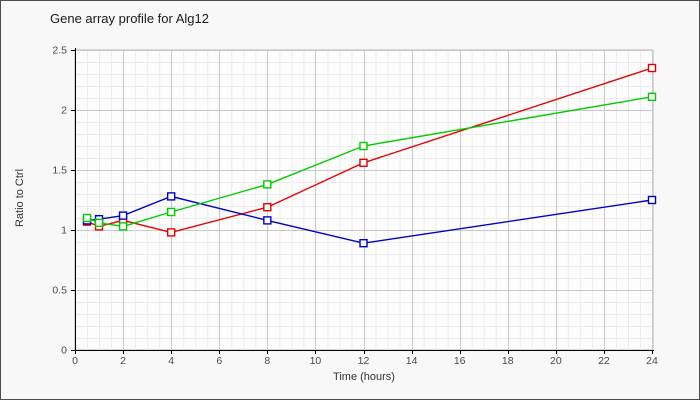  What do you see at coordinates (64, 111) in the screenshot?
I see `y-tick-label: 2` at bounding box center [64, 111].